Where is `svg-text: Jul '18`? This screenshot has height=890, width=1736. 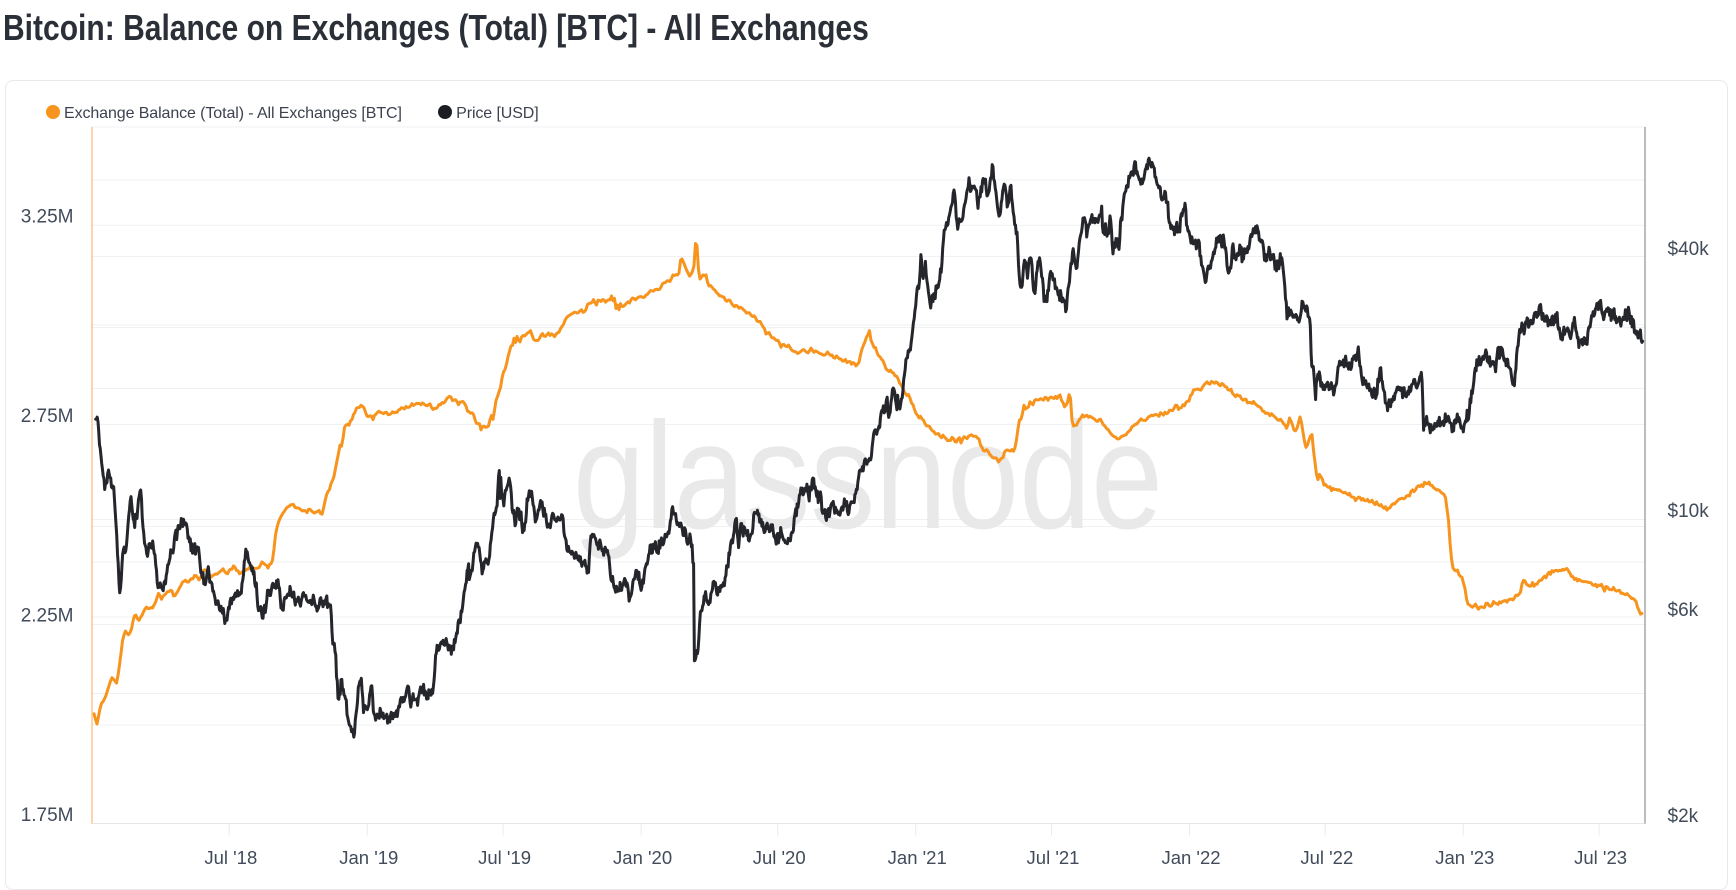
svg-text: Jul '18 is located at coordinates (230, 857).